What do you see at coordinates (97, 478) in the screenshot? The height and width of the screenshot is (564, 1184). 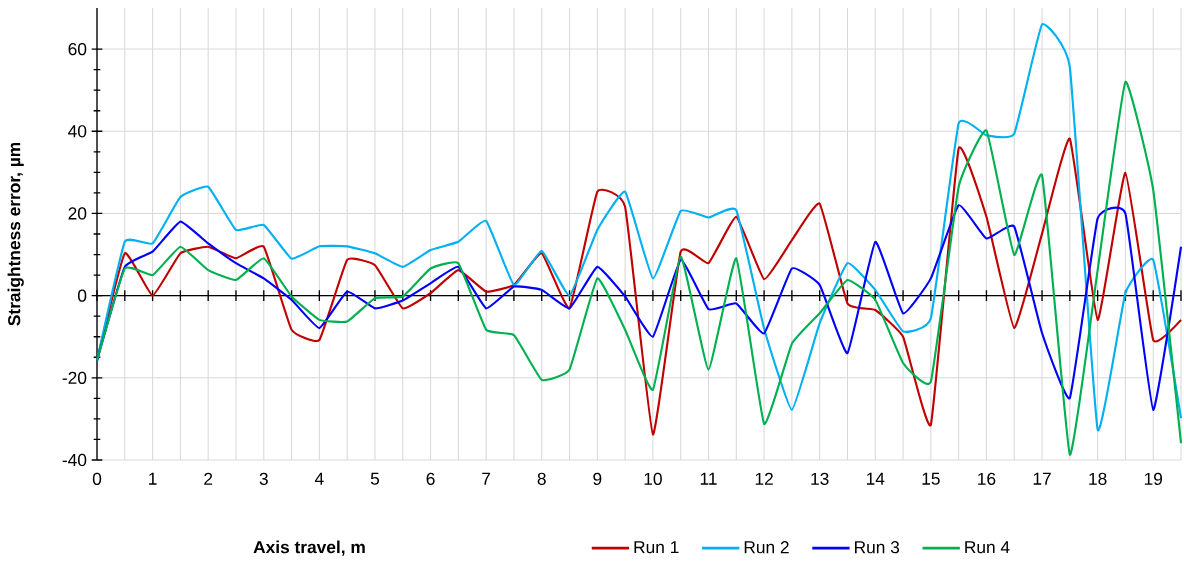 I see `x-tick-label: 0` at bounding box center [97, 478].